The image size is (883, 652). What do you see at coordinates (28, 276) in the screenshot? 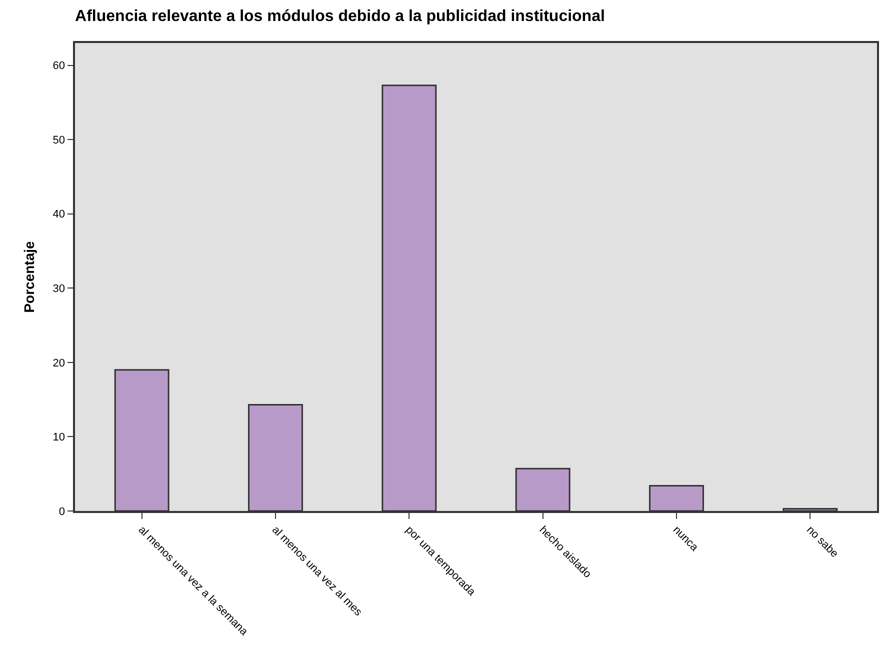
I see `y-axis-title: Porcentaje` at bounding box center [28, 276].